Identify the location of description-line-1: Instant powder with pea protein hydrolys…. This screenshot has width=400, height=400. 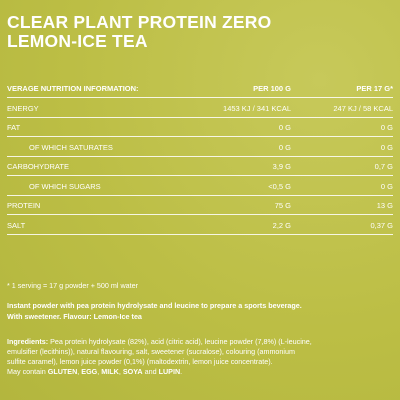
(154, 305).